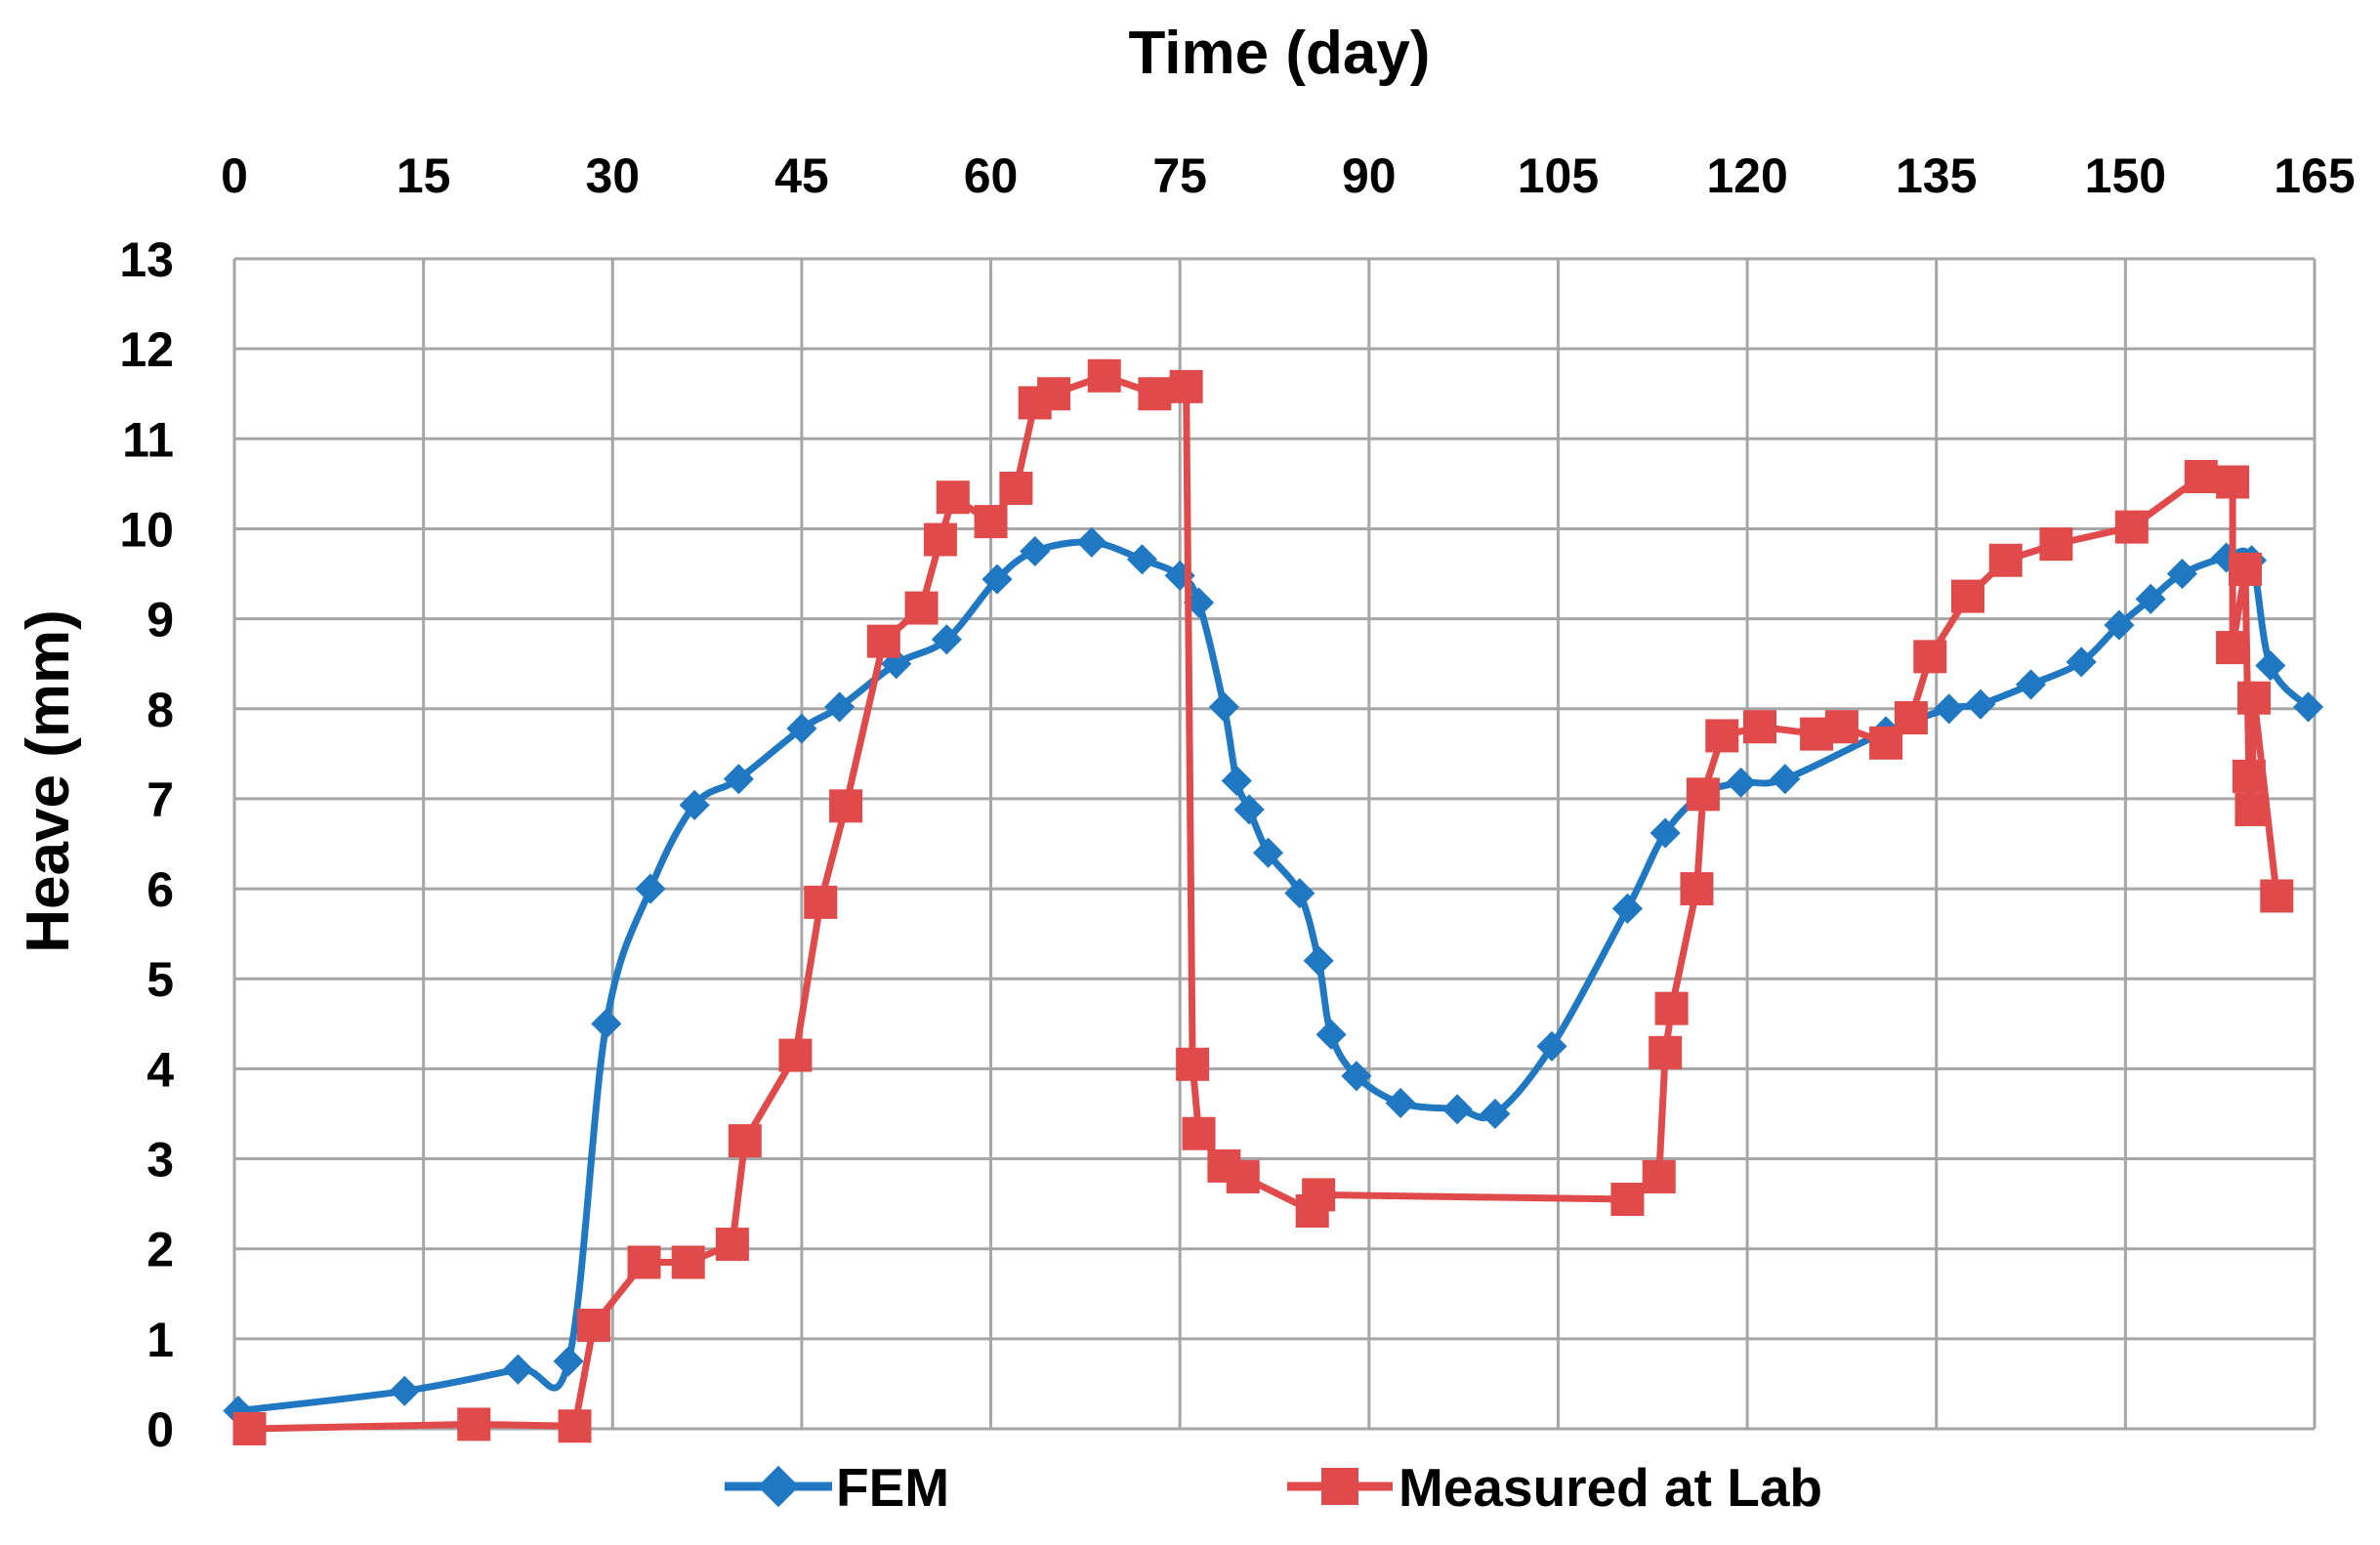 The height and width of the screenshot is (1545, 2380). What do you see at coordinates (160, 1429) in the screenshot?
I see `y-tick-label-0: 0` at bounding box center [160, 1429].